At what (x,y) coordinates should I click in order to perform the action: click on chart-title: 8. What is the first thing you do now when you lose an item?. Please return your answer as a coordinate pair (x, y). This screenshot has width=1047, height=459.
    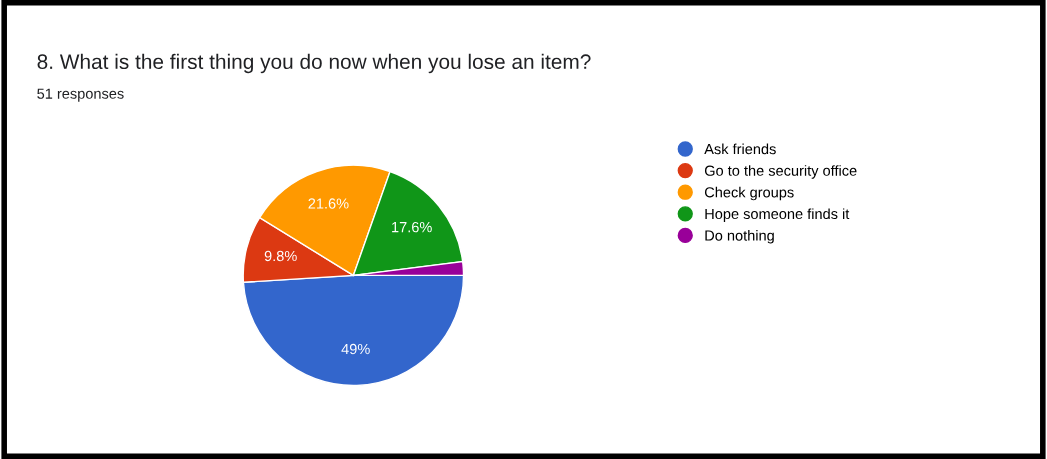
    Looking at the image, I should click on (314, 63).